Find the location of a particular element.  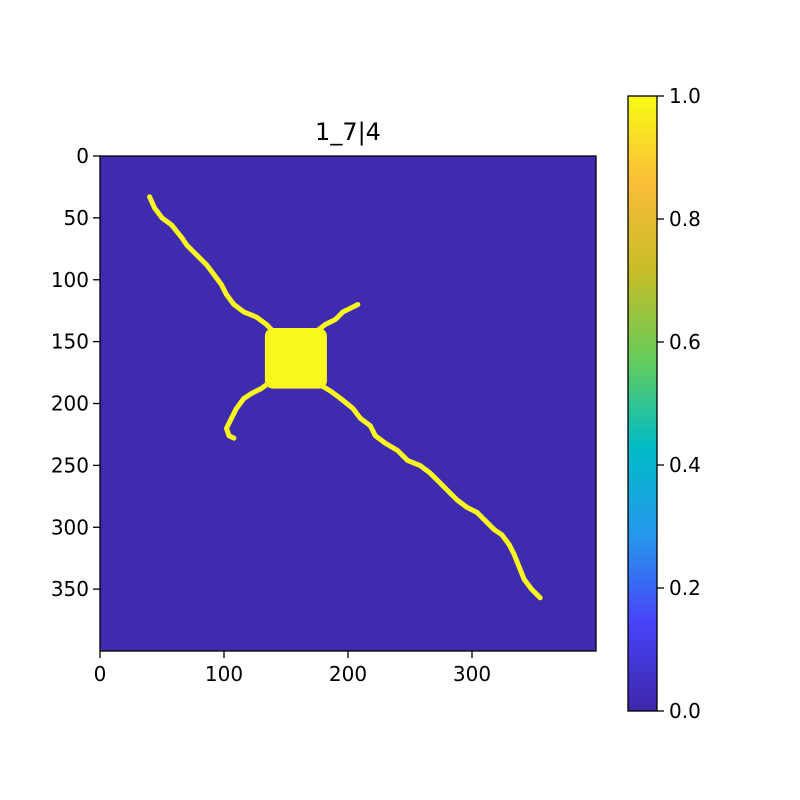

x-tick-label: 100 is located at coordinates (224, 674).